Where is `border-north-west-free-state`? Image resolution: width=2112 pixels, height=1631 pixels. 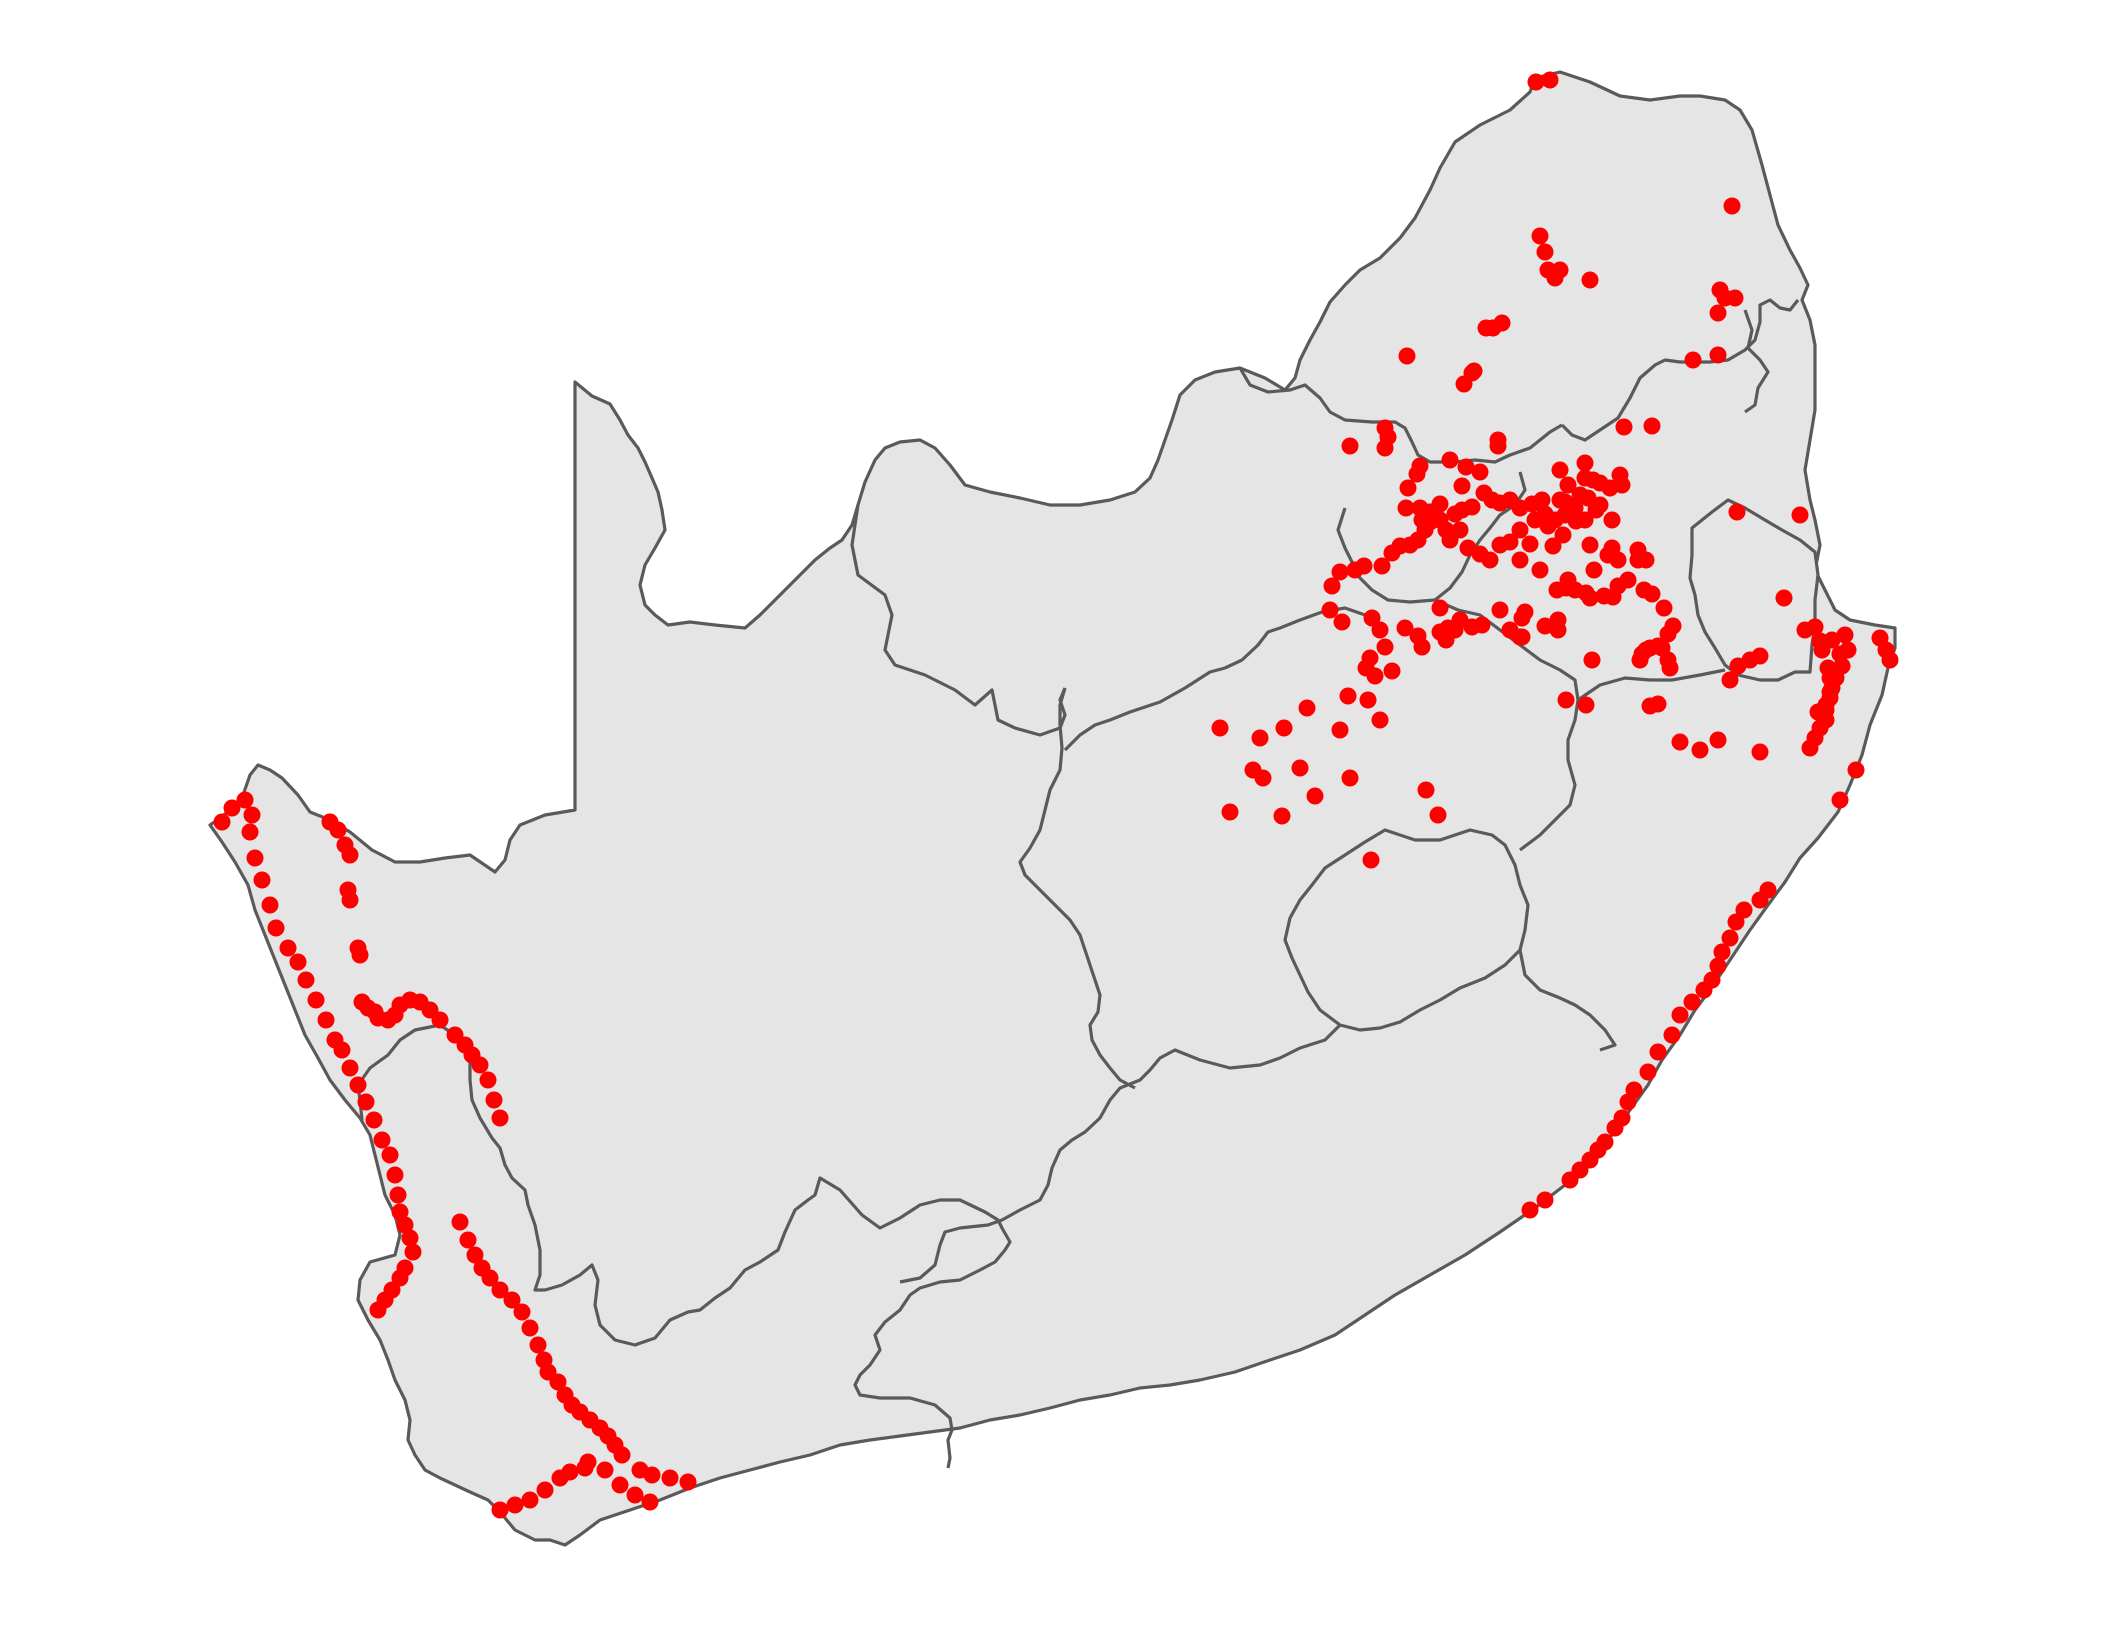 border-north-west-free-state is located at coordinates (1214, 679).